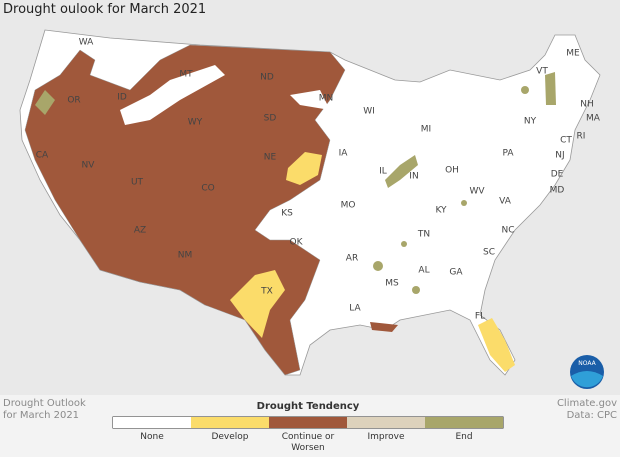 The height and width of the screenshot is (457, 620). Describe the element at coordinates (464, 437) in the screenshot. I see `legend-label: End` at that location.